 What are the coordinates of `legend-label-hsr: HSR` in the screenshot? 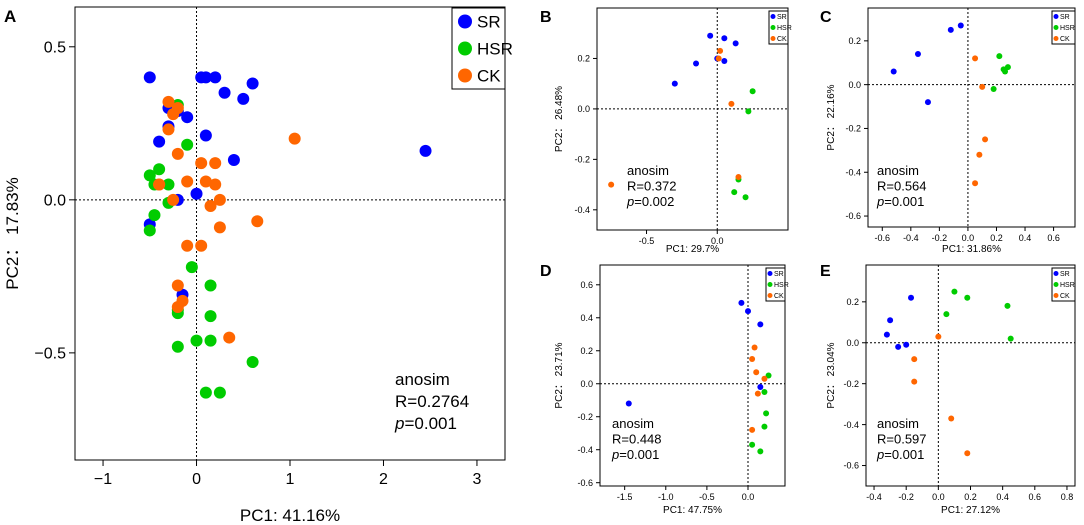 It's located at (781, 285).